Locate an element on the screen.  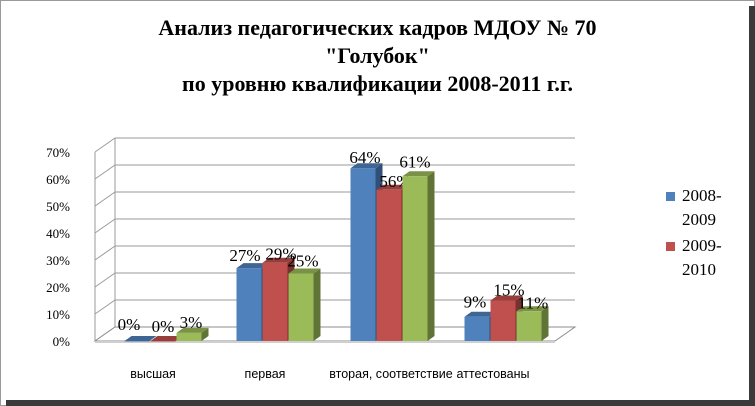
y-tick-label: 70% is located at coordinates (58, 152).